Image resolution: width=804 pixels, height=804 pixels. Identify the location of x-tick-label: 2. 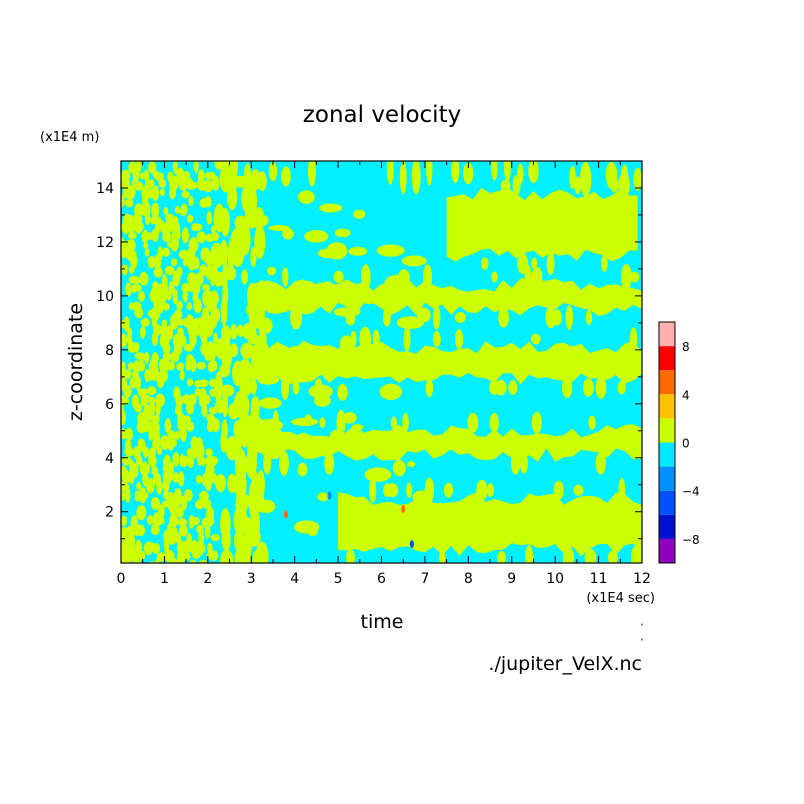
(207, 579).